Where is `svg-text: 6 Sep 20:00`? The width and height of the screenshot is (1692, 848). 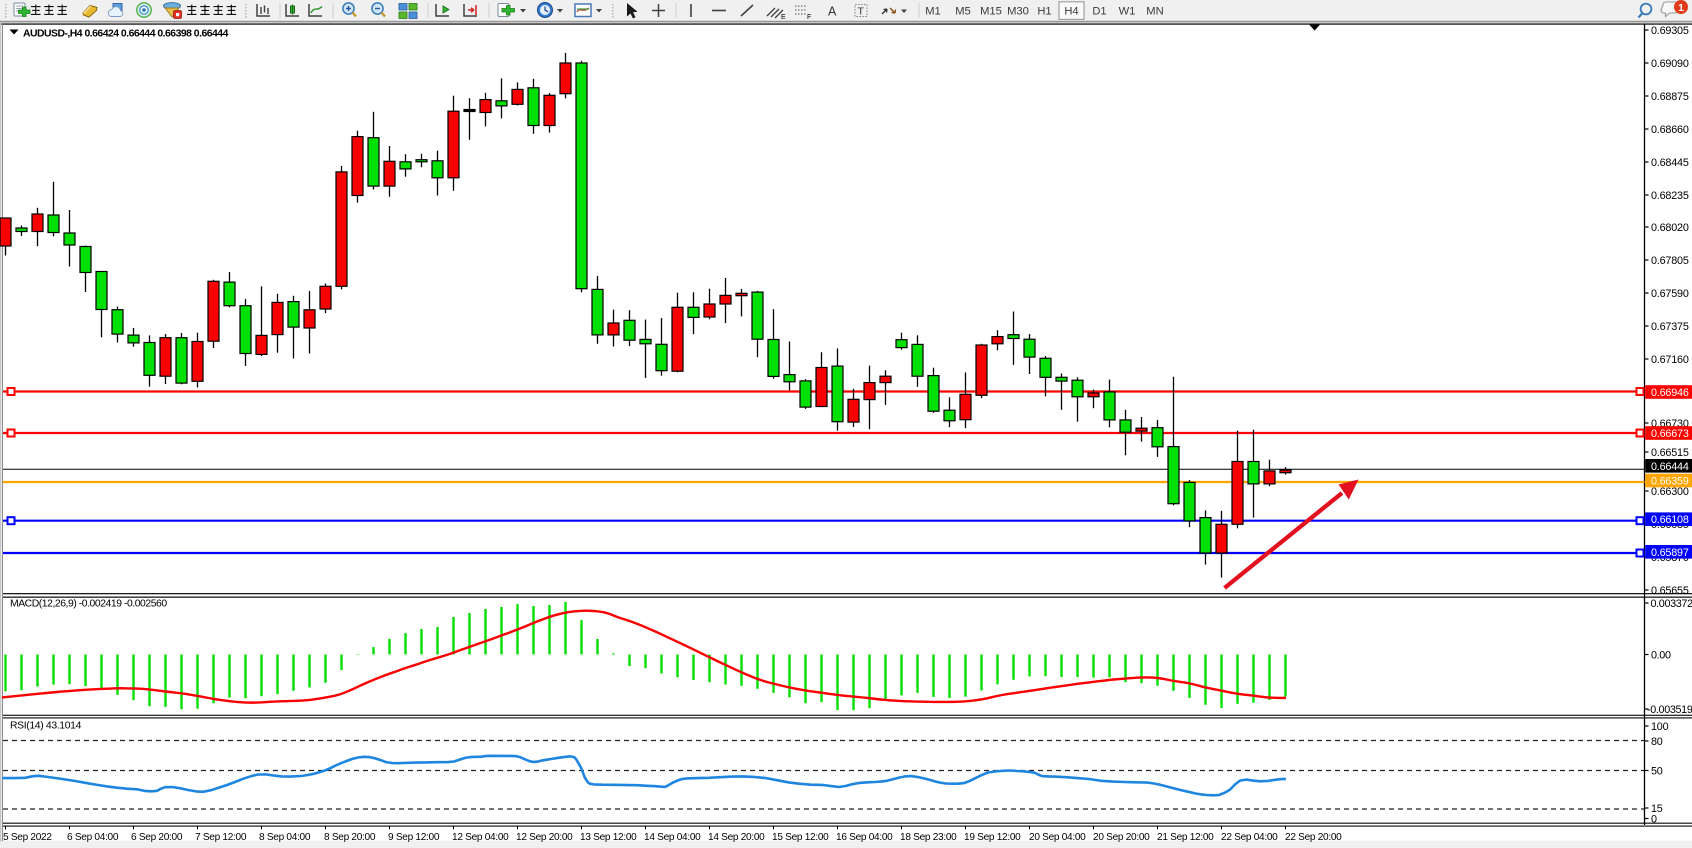
svg-text: 6 Sep 20:00 is located at coordinates (157, 837).